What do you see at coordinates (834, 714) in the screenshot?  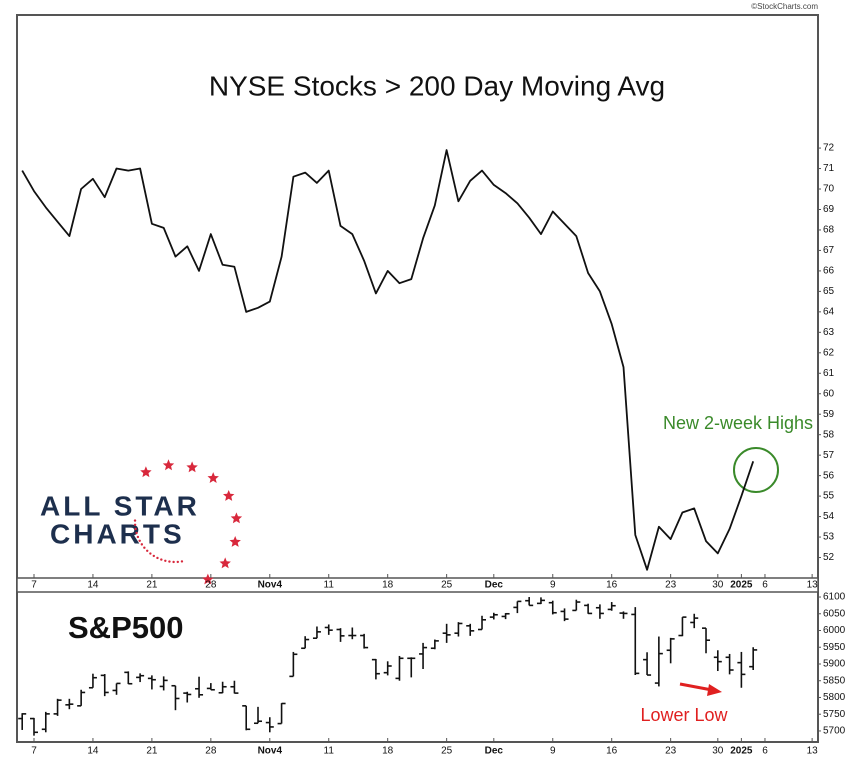 I see `y-tick-label: 5750` at bounding box center [834, 714].